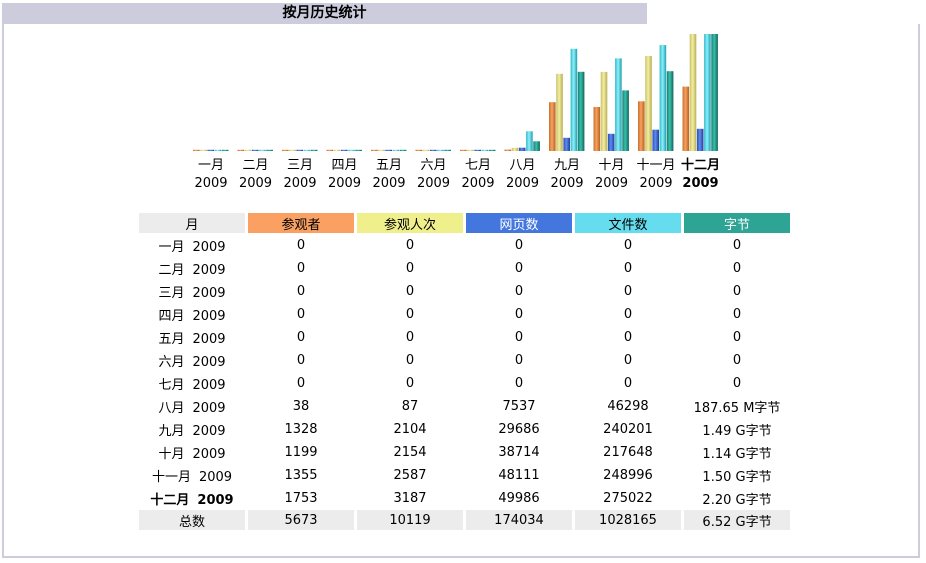  I want to click on total-visits: 10119, so click(410, 520).